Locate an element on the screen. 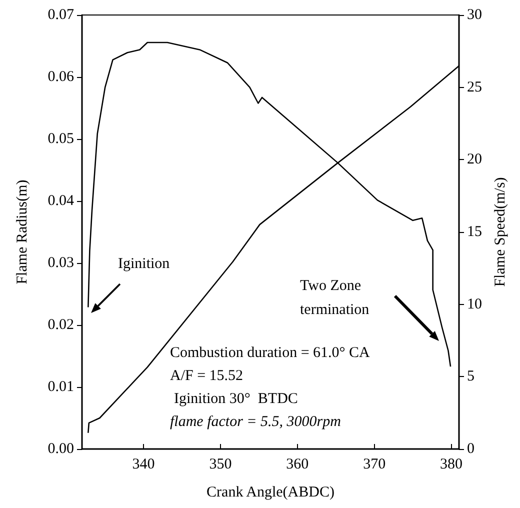  x-tick-label: 340 is located at coordinates (143, 464).